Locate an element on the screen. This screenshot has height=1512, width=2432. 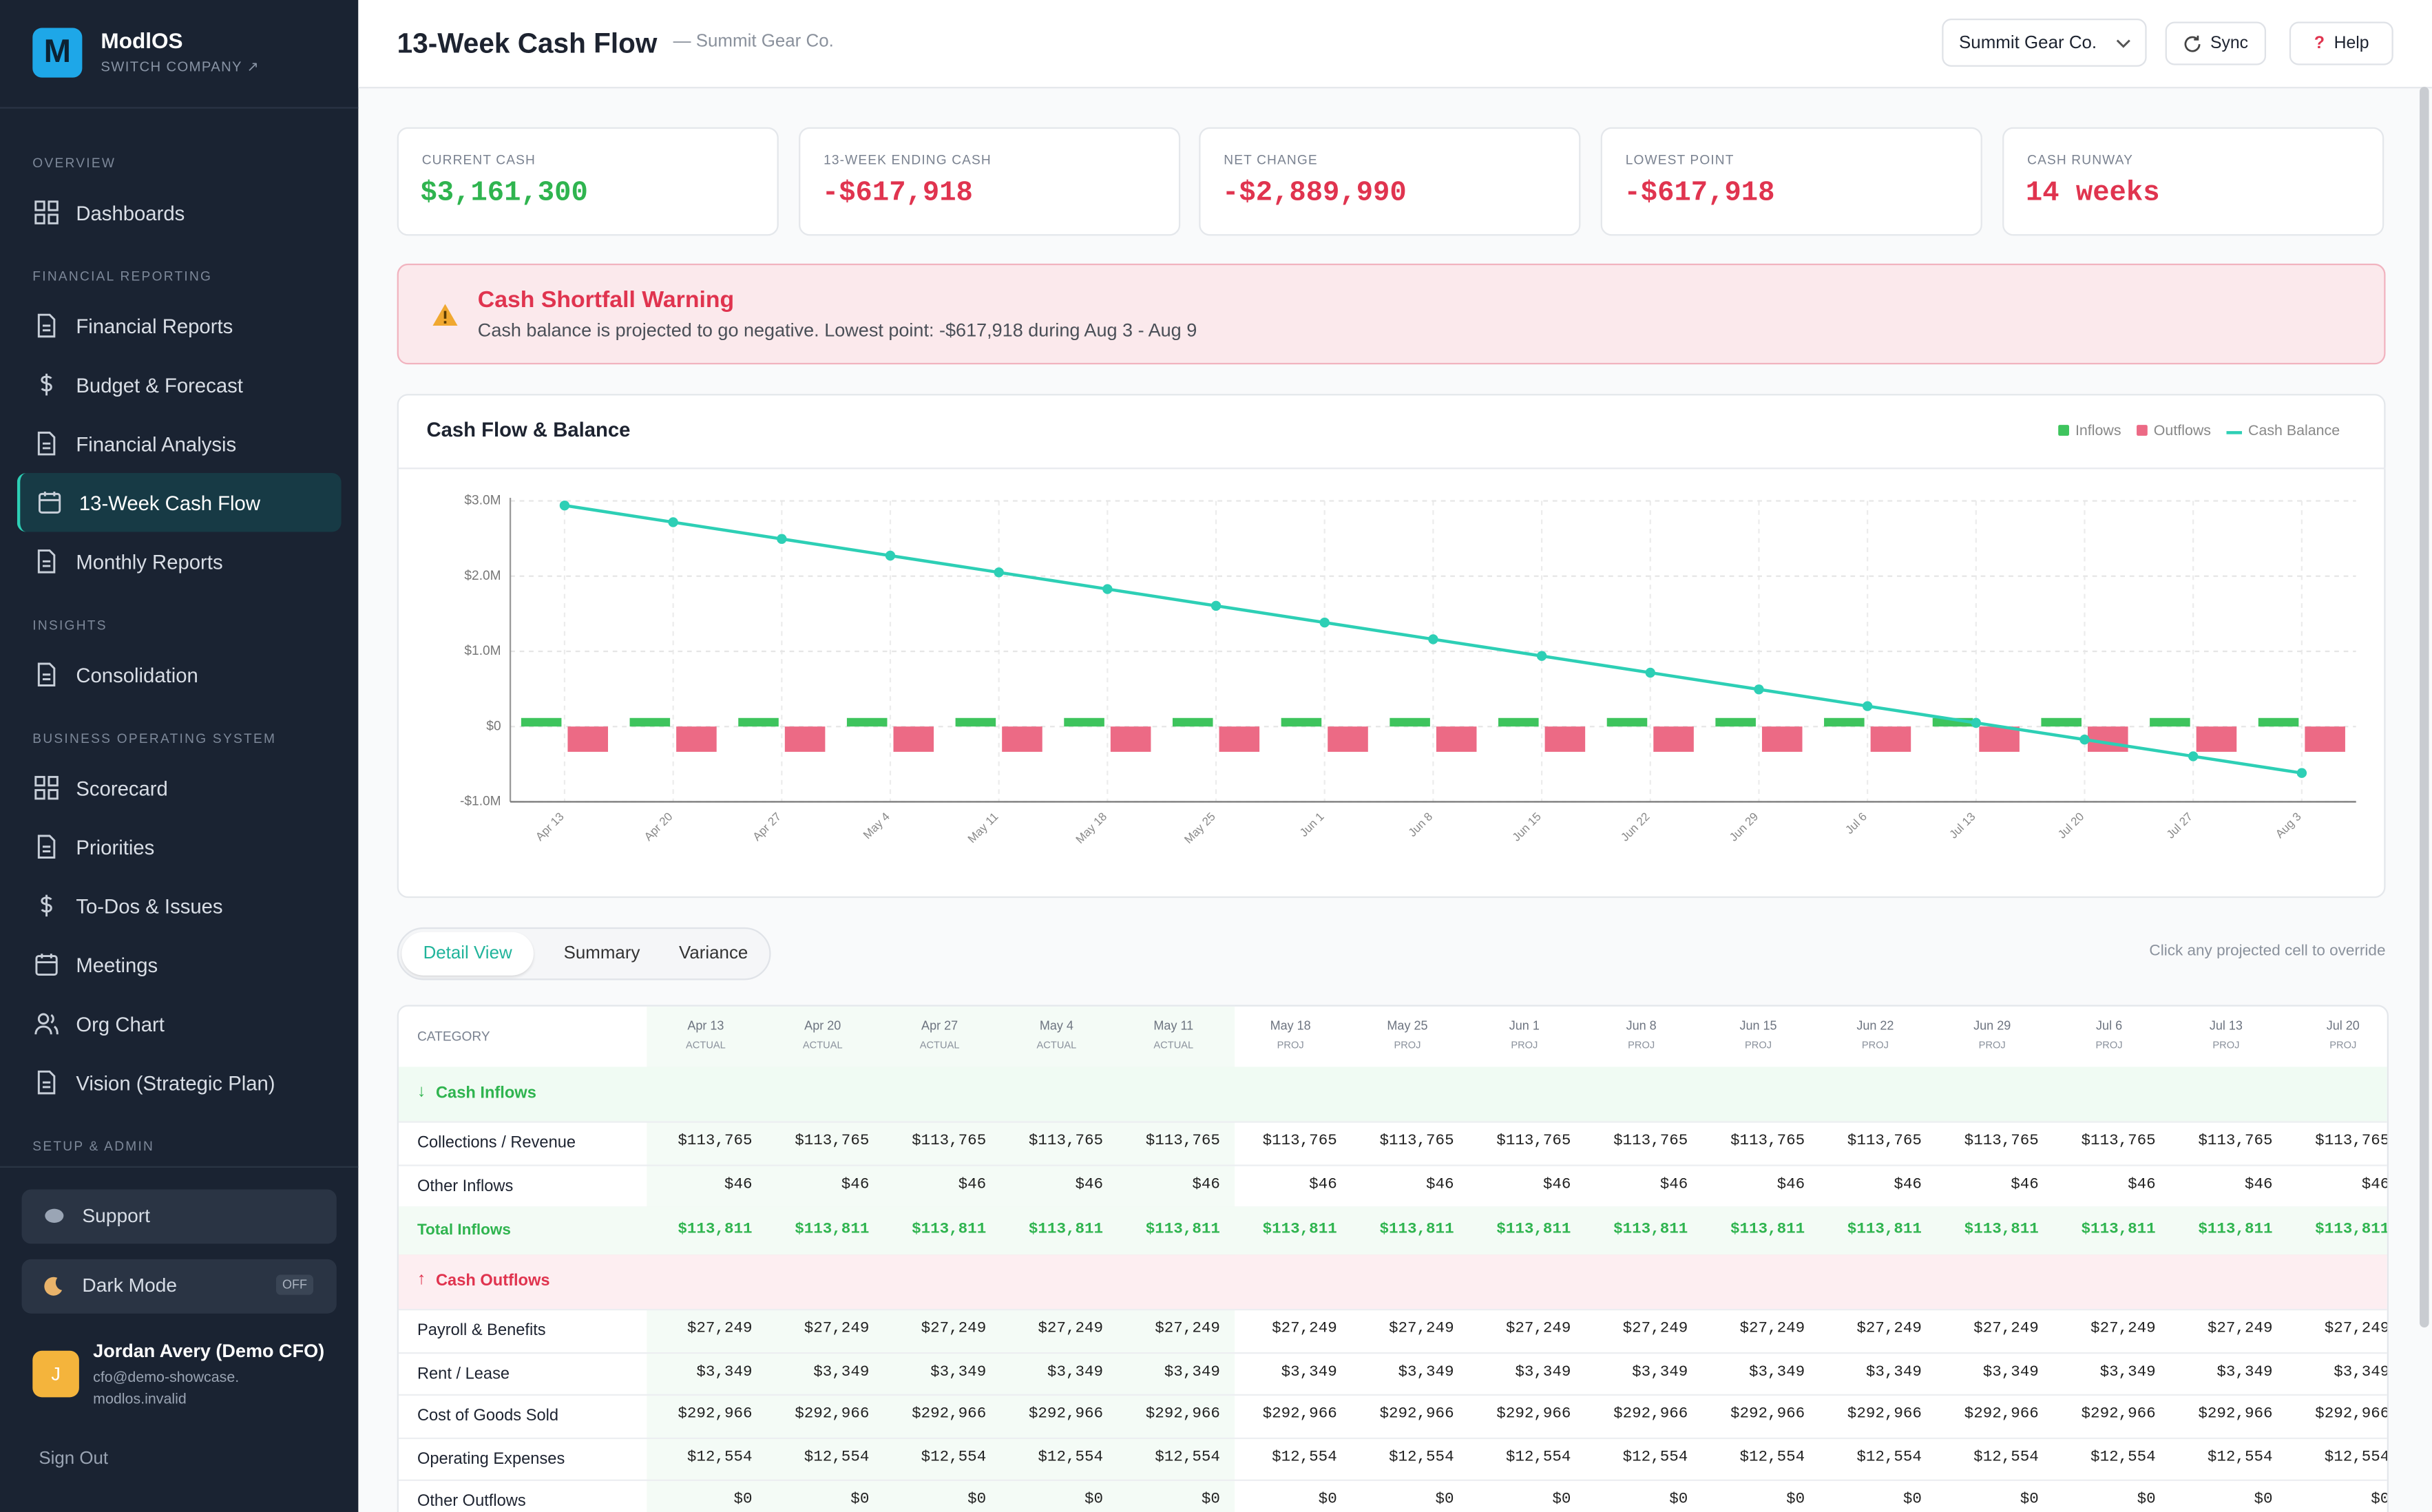
help-button: ? Help is located at coordinates (2341, 43).